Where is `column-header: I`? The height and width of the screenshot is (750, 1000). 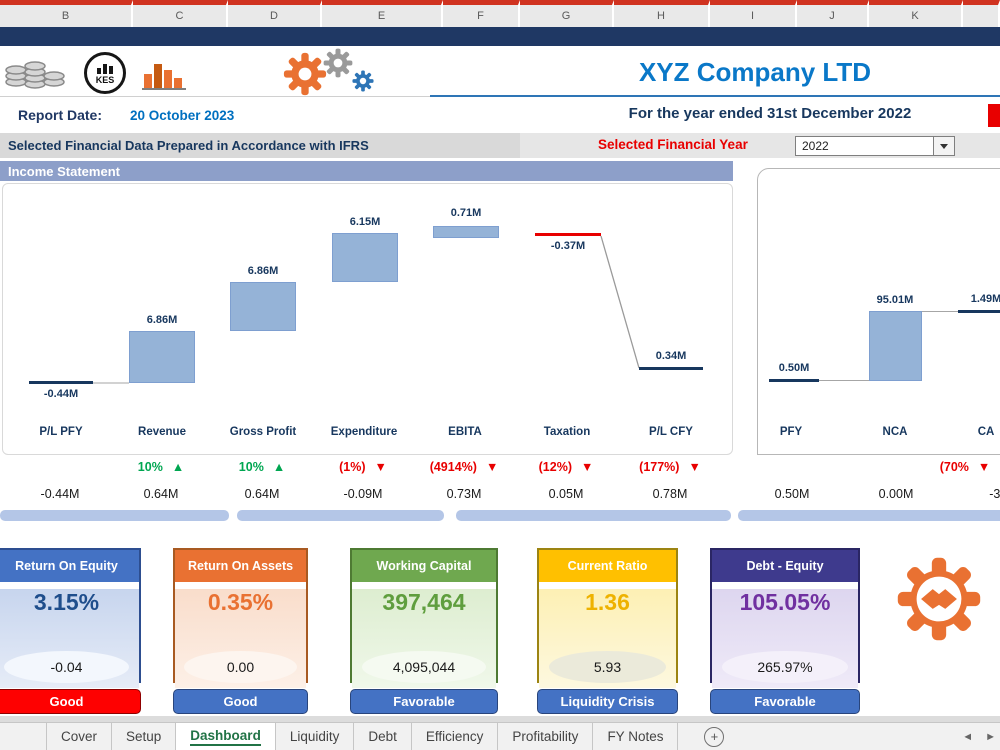 column-header: I is located at coordinates (753, 13).